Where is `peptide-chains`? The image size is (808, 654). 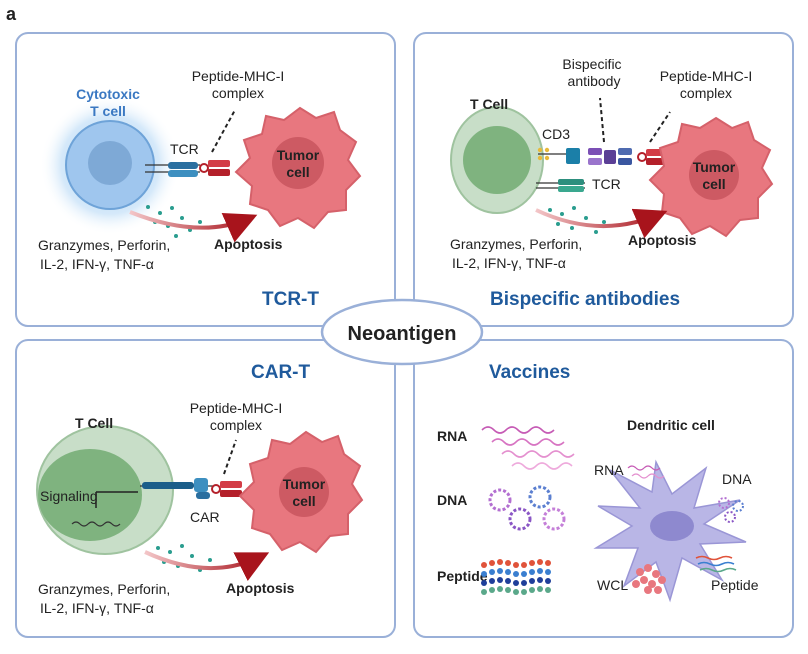
peptide-chains is located at coordinates (516, 577).